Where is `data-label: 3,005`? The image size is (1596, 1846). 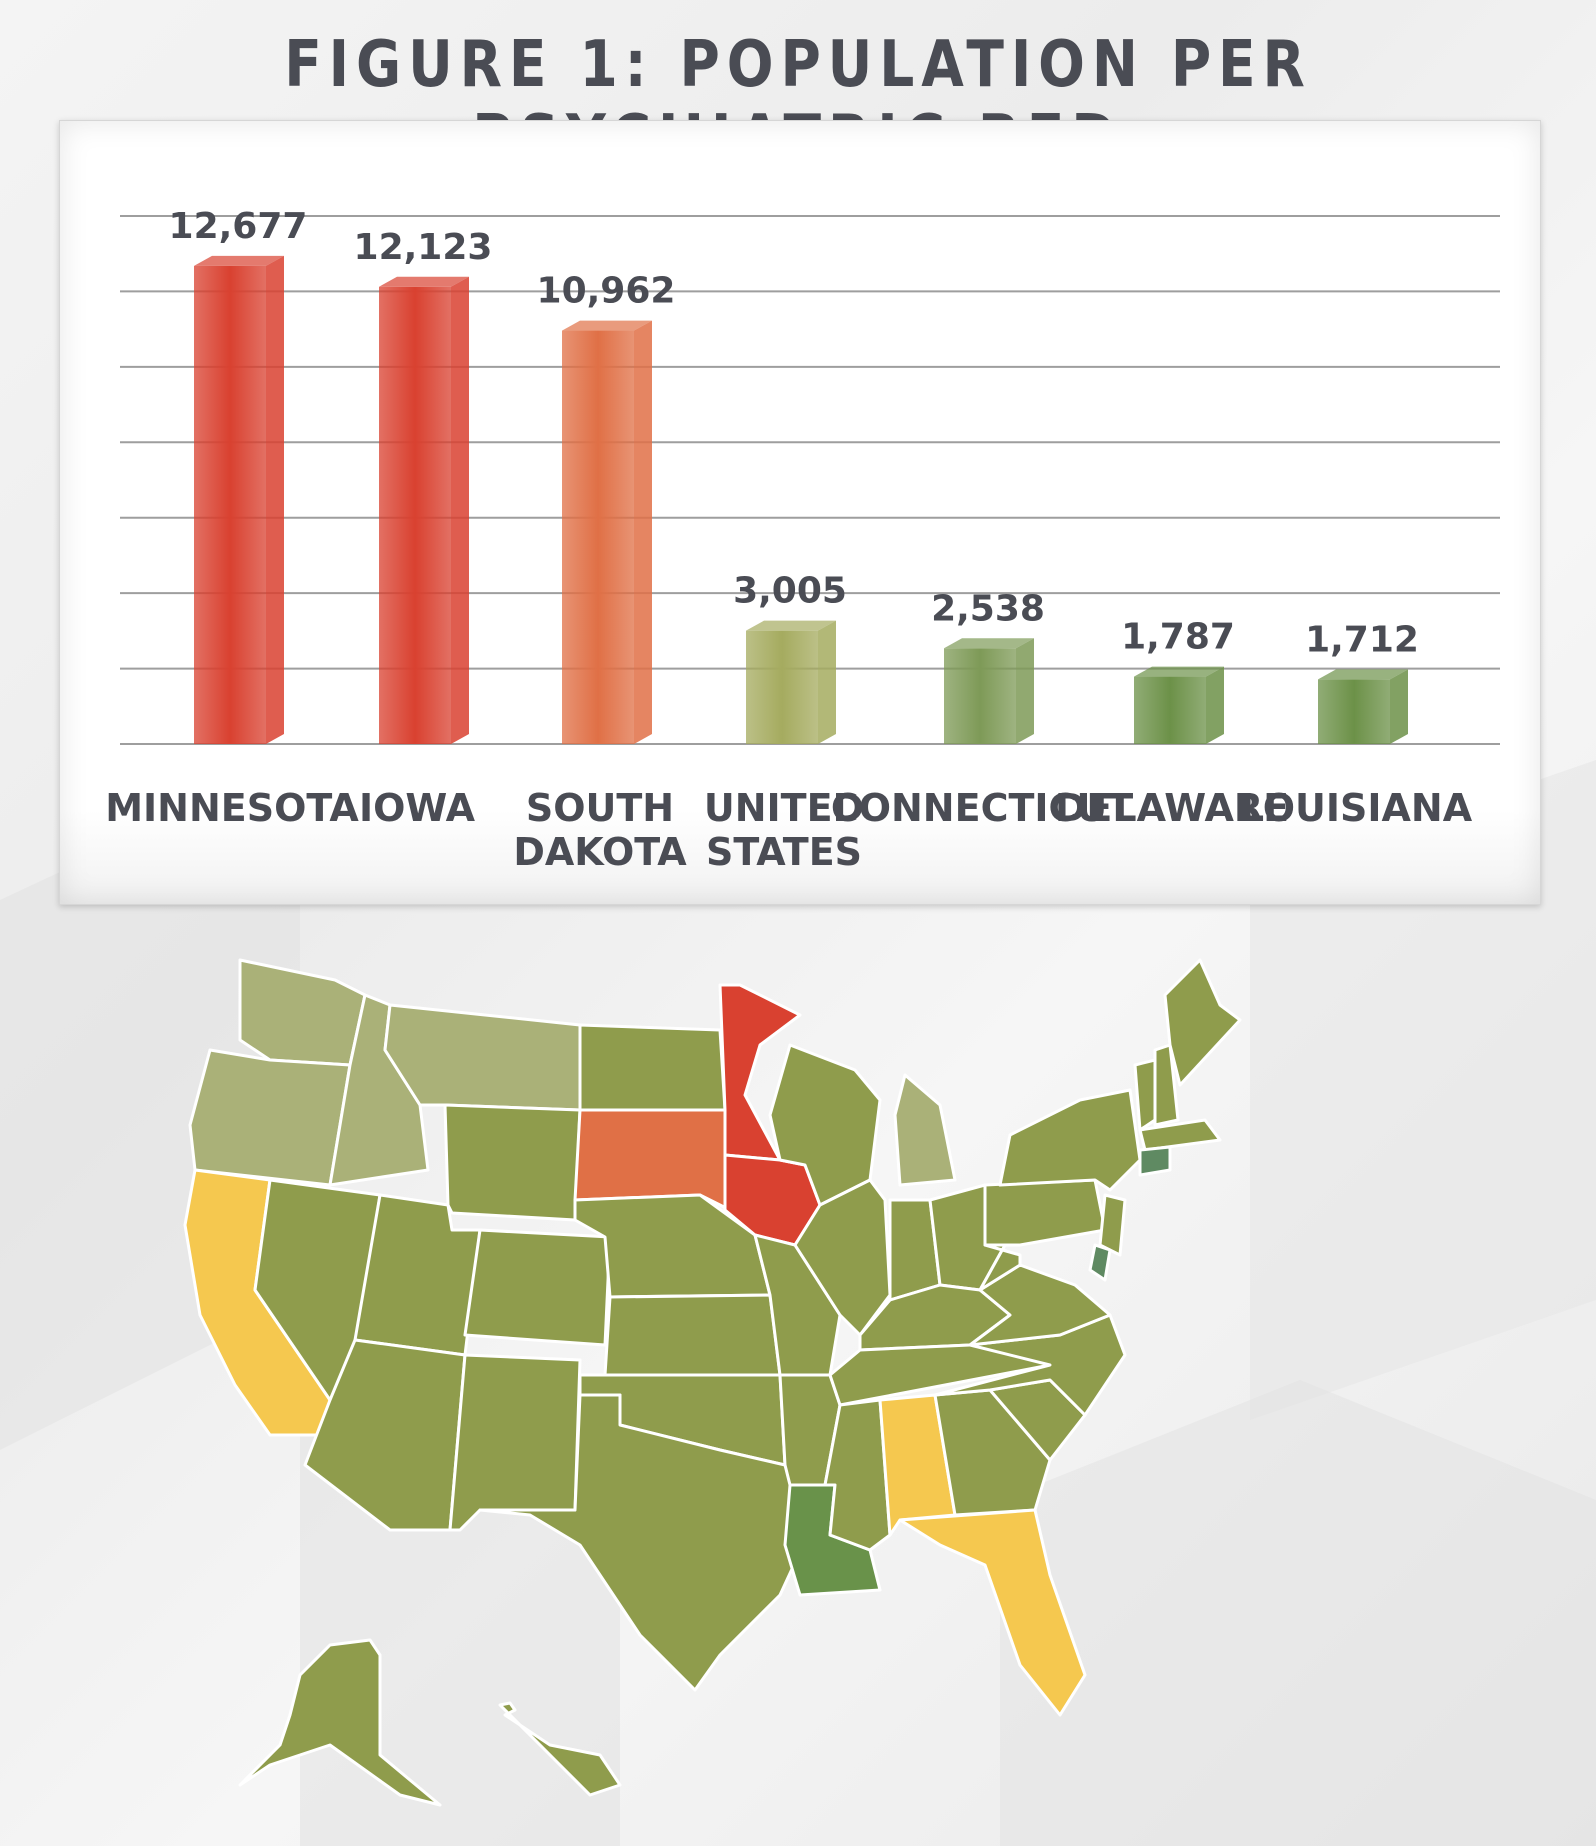 data-label: 3,005 is located at coordinates (790, 591).